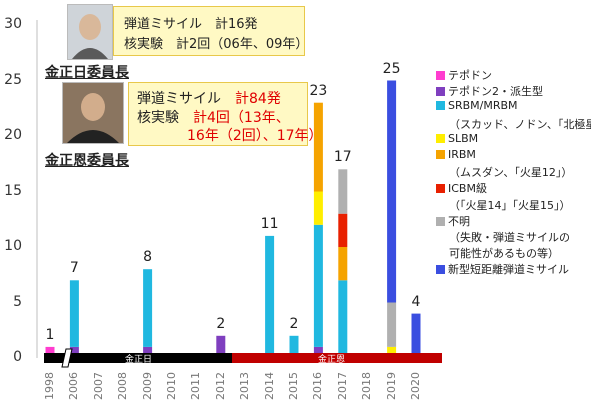 This screenshot has width=591, height=402. Describe the element at coordinates (509, 237) in the screenshot. I see `legend-note: （失敗・弾道ミサイルの` at that location.